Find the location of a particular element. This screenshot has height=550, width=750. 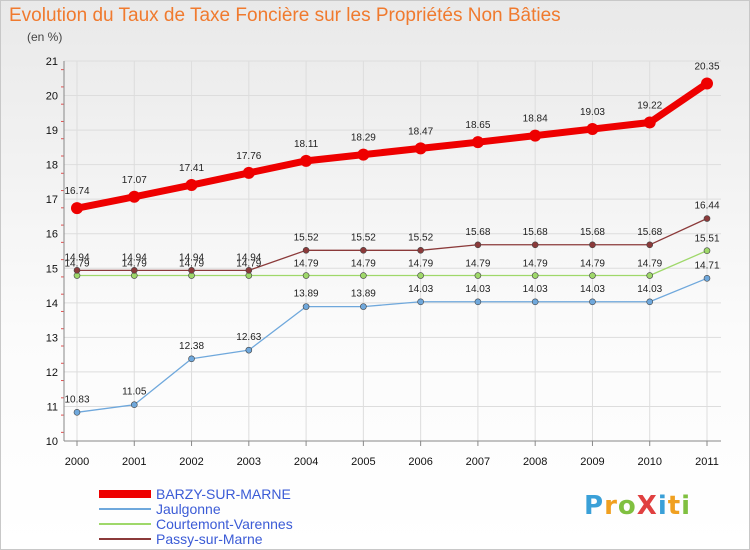

proxiti-logo: ProXiti is located at coordinates (637, 506).